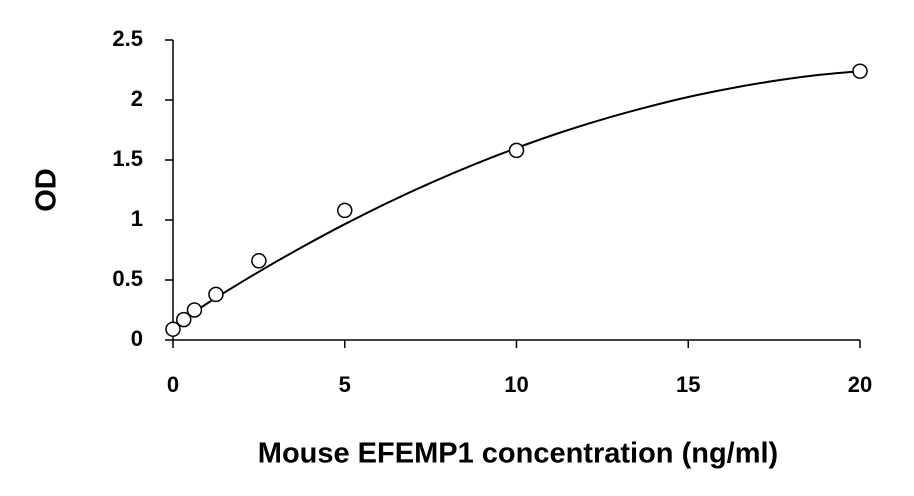 The image size is (914, 496). Describe the element at coordinates (137, 98) in the screenshot. I see `y-tick-label: 2` at that location.